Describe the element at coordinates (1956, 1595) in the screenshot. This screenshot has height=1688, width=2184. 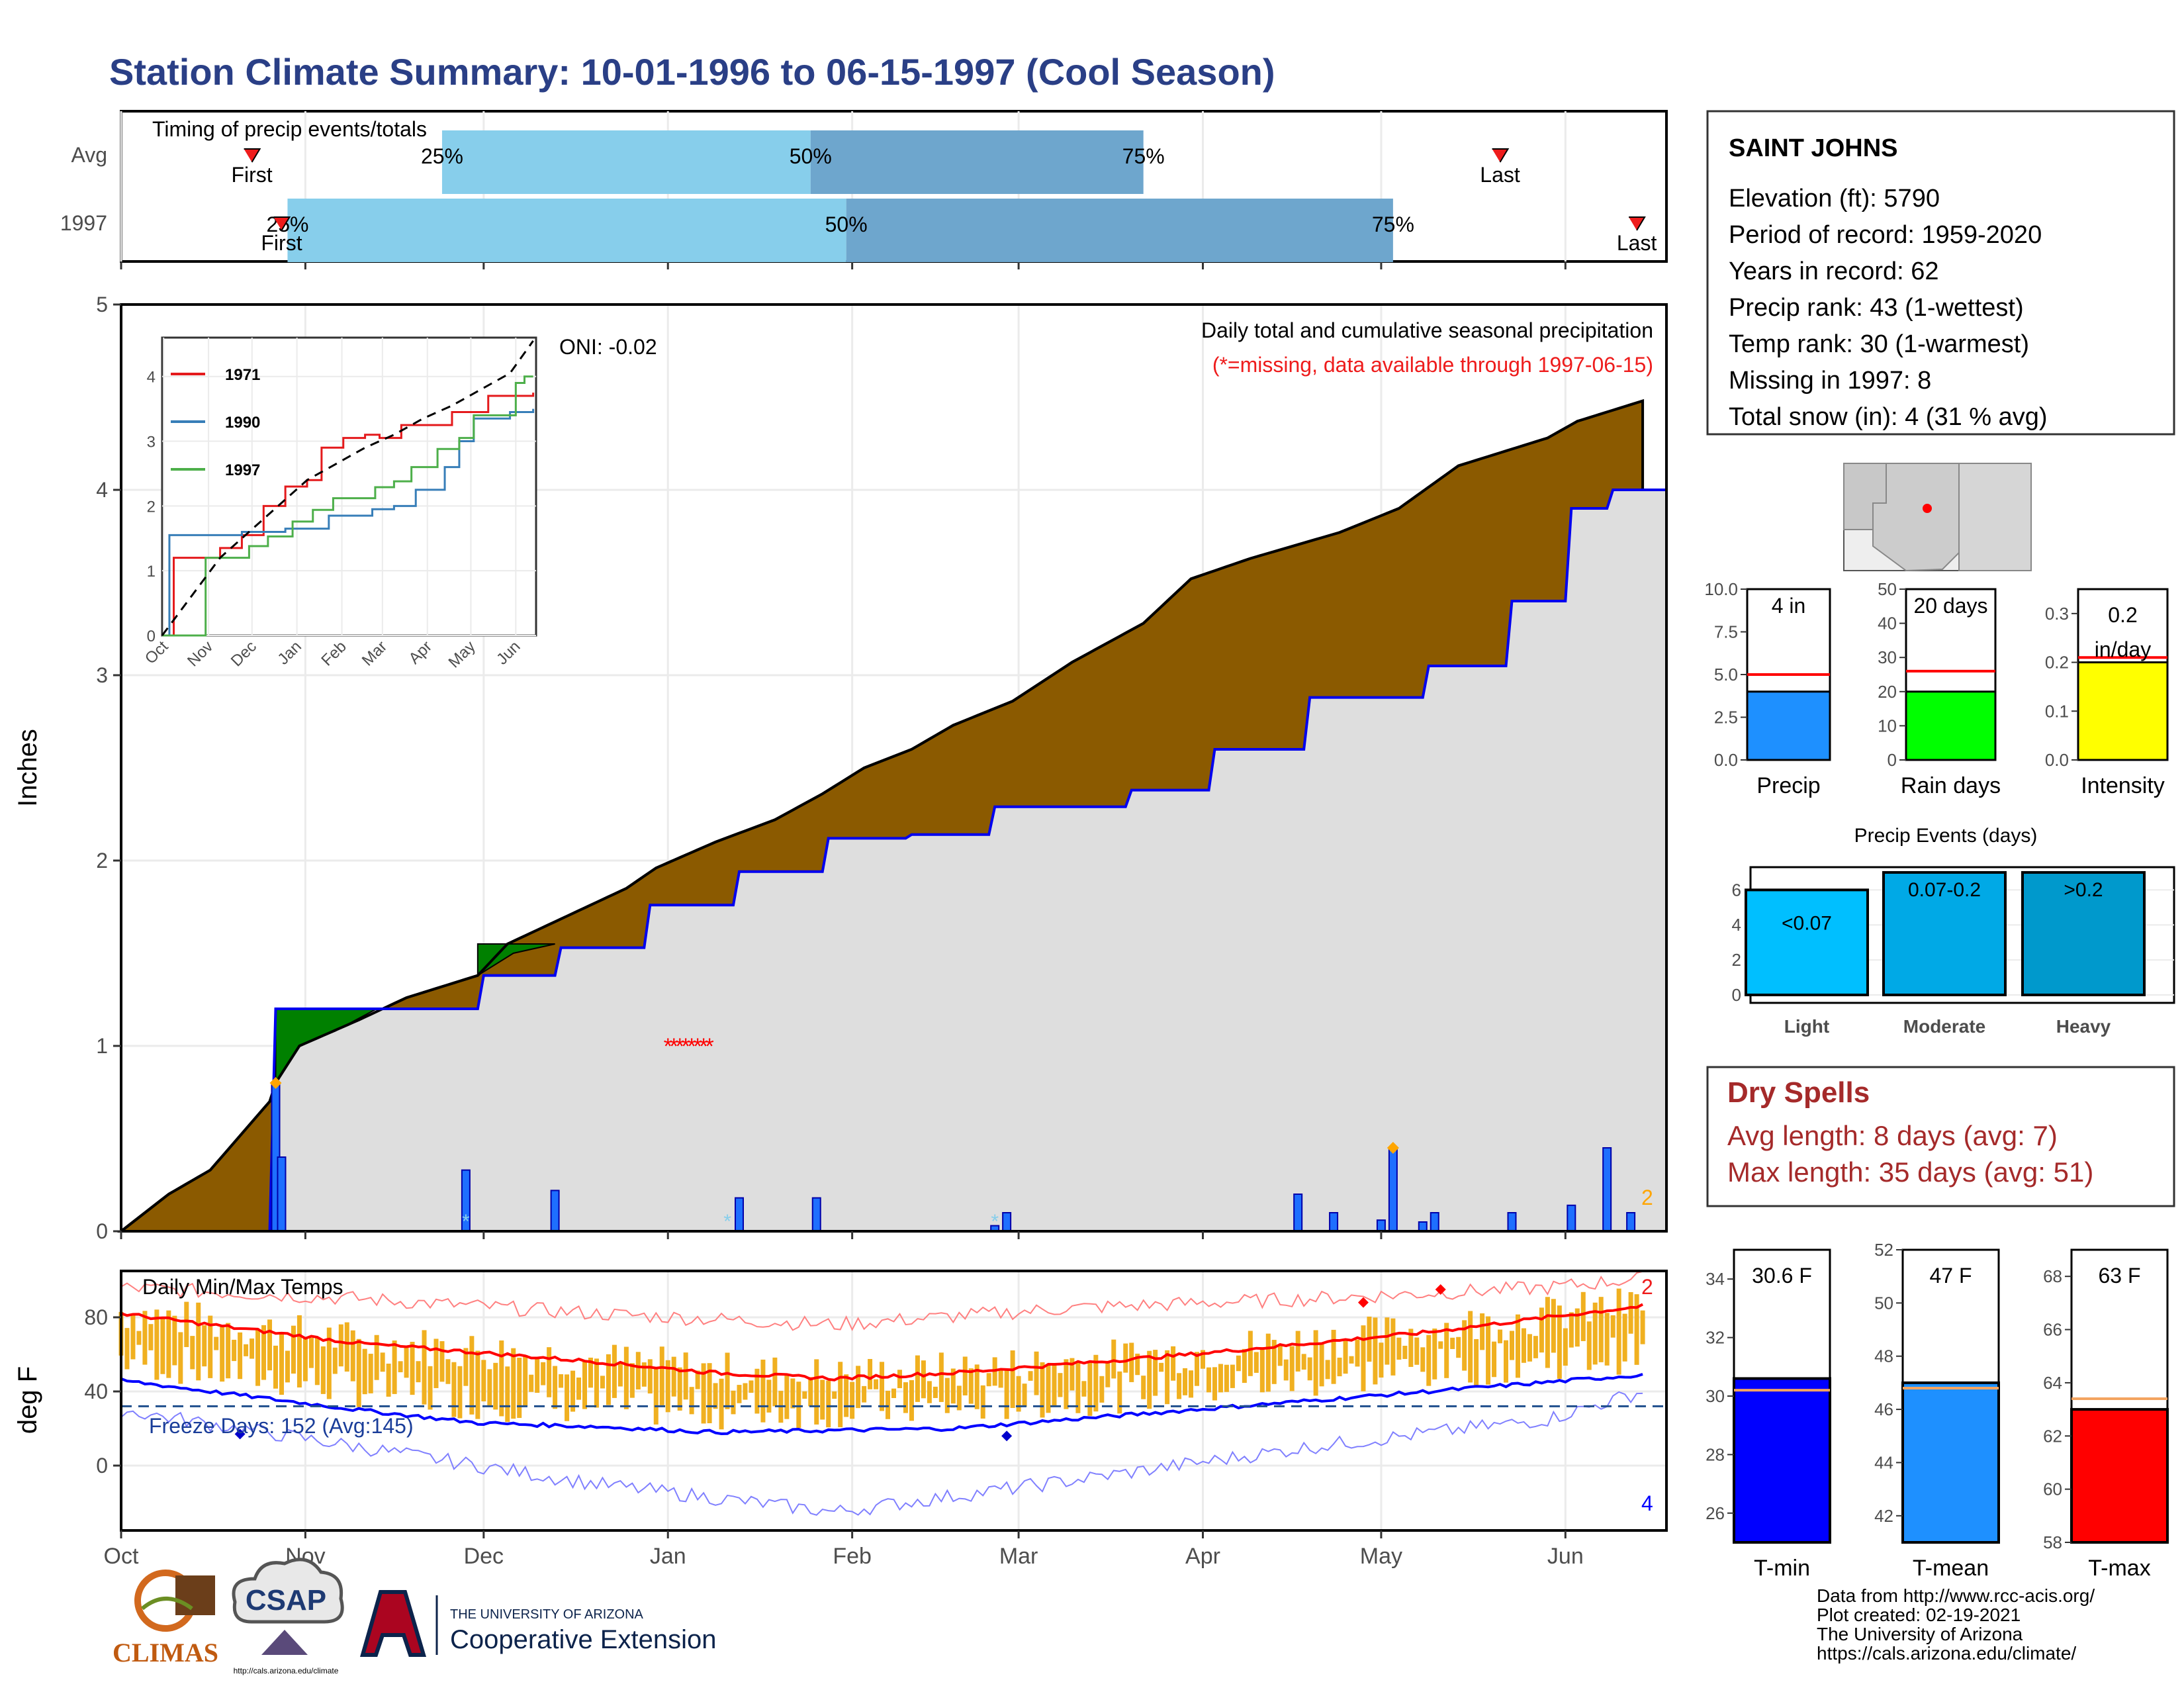
I see `credit-data-source: Data from http://www.rcc-acis.org/` at that location.